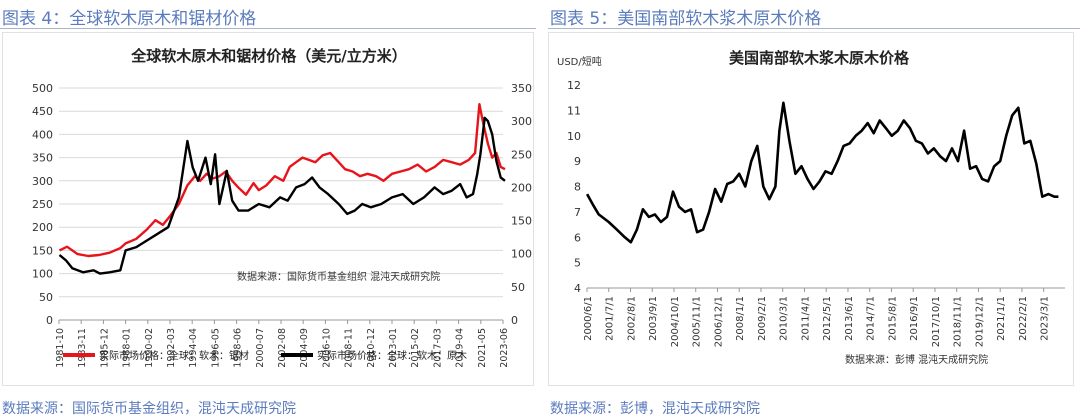 Image resolution: width=1080 pixels, height=418 pixels. Describe the element at coordinates (42, 227) in the screenshot. I see `y-left-tick-label: 200` at that location.